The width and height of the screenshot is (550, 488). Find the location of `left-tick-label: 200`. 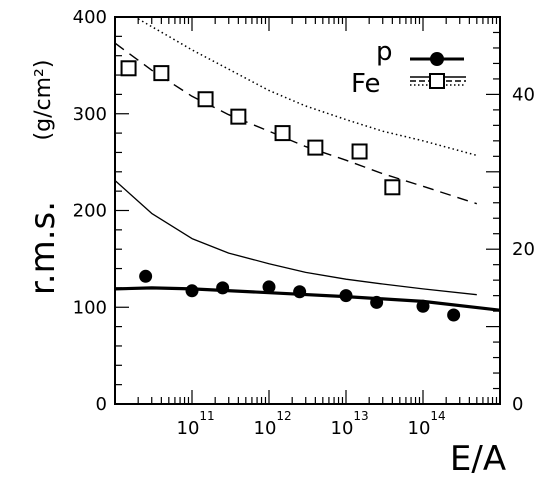

left-tick-label: 200 is located at coordinates (90, 211).